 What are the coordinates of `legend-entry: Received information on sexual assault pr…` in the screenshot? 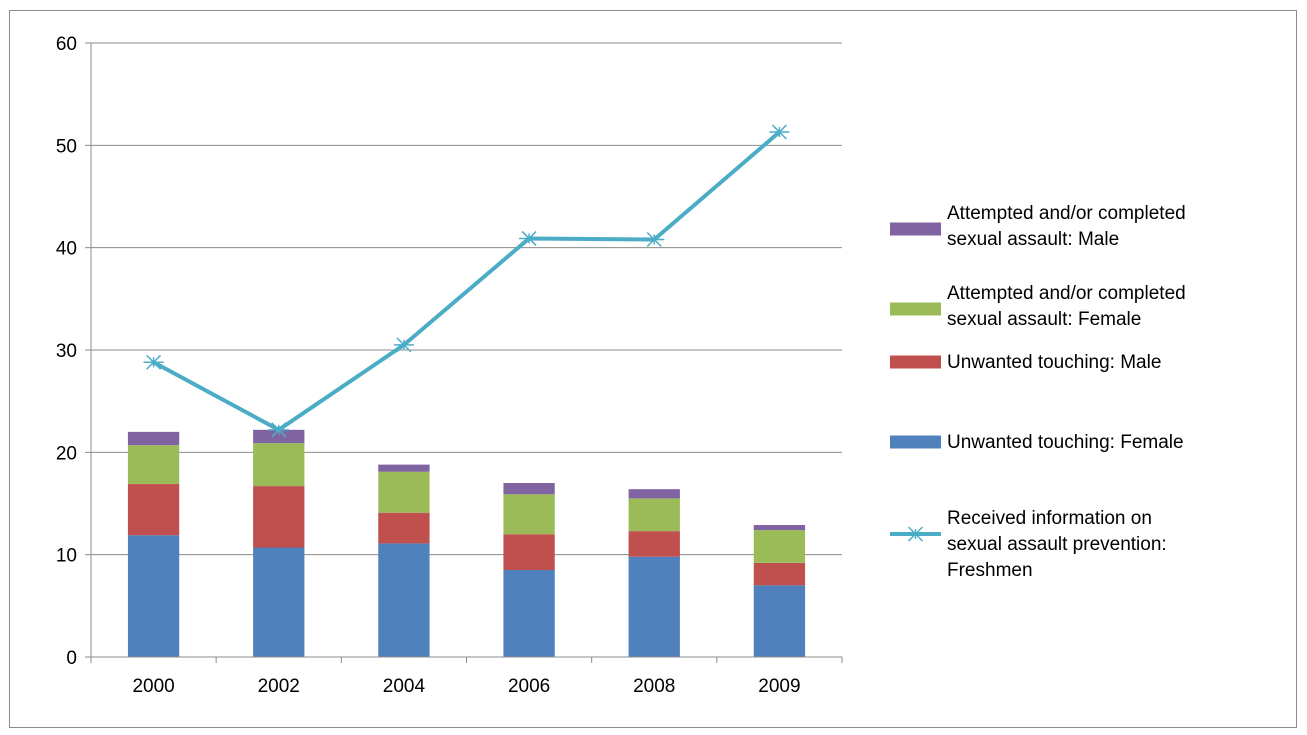 It's located at (1031, 544).